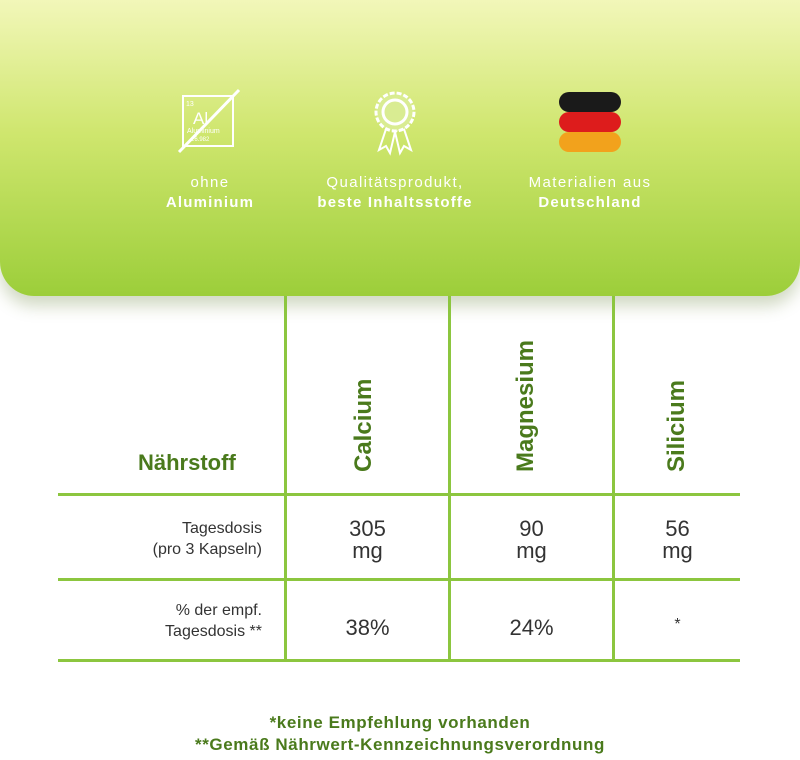 The height and width of the screenshot is (760, 800). What do you see at coordinates (400, 722) in the screenshot?
I see `footnote-no-recommendation: *keine Empfehlung vorhanden` at bounding box center [400, 722].